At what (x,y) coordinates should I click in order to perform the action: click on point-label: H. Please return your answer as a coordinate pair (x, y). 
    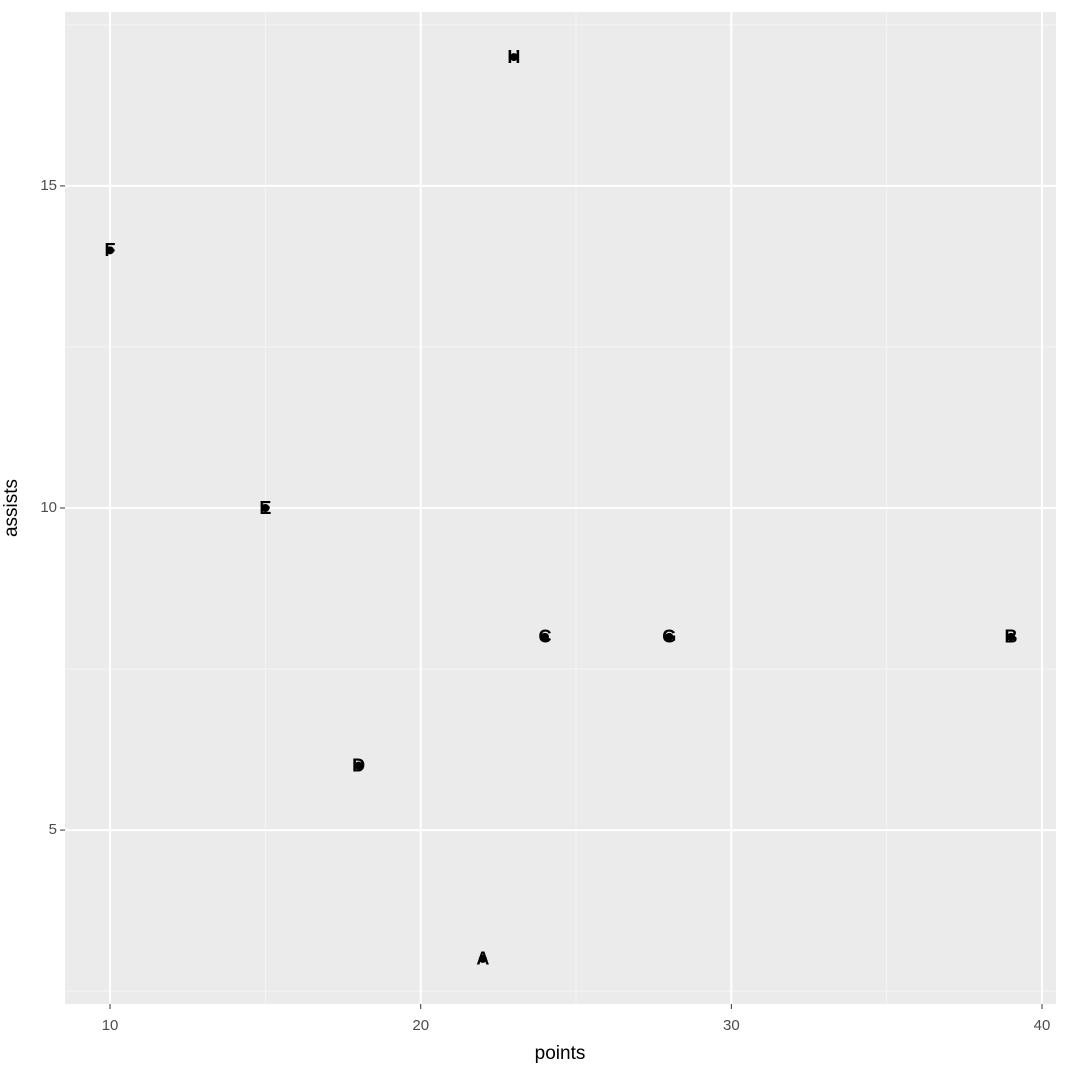
    Looking at the image, I should click on (513, 57).